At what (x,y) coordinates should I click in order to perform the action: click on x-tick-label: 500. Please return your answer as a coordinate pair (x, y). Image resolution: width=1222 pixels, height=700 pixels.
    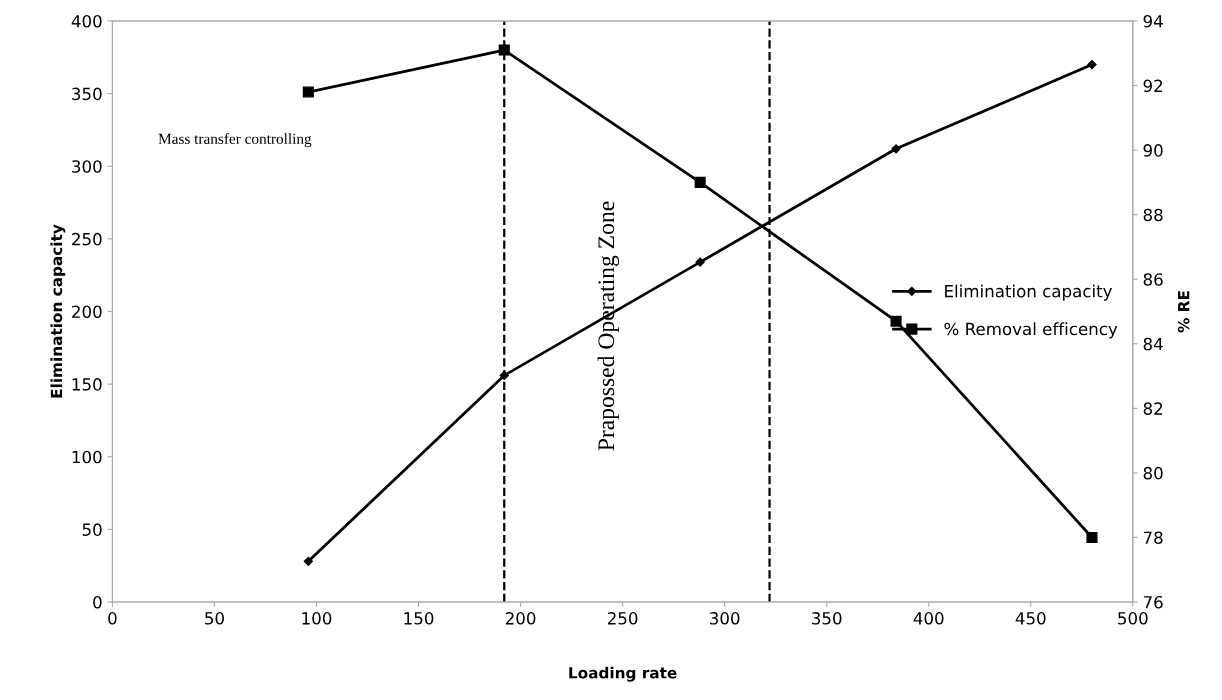
    Looking at the image, I should click on (1133, 618).